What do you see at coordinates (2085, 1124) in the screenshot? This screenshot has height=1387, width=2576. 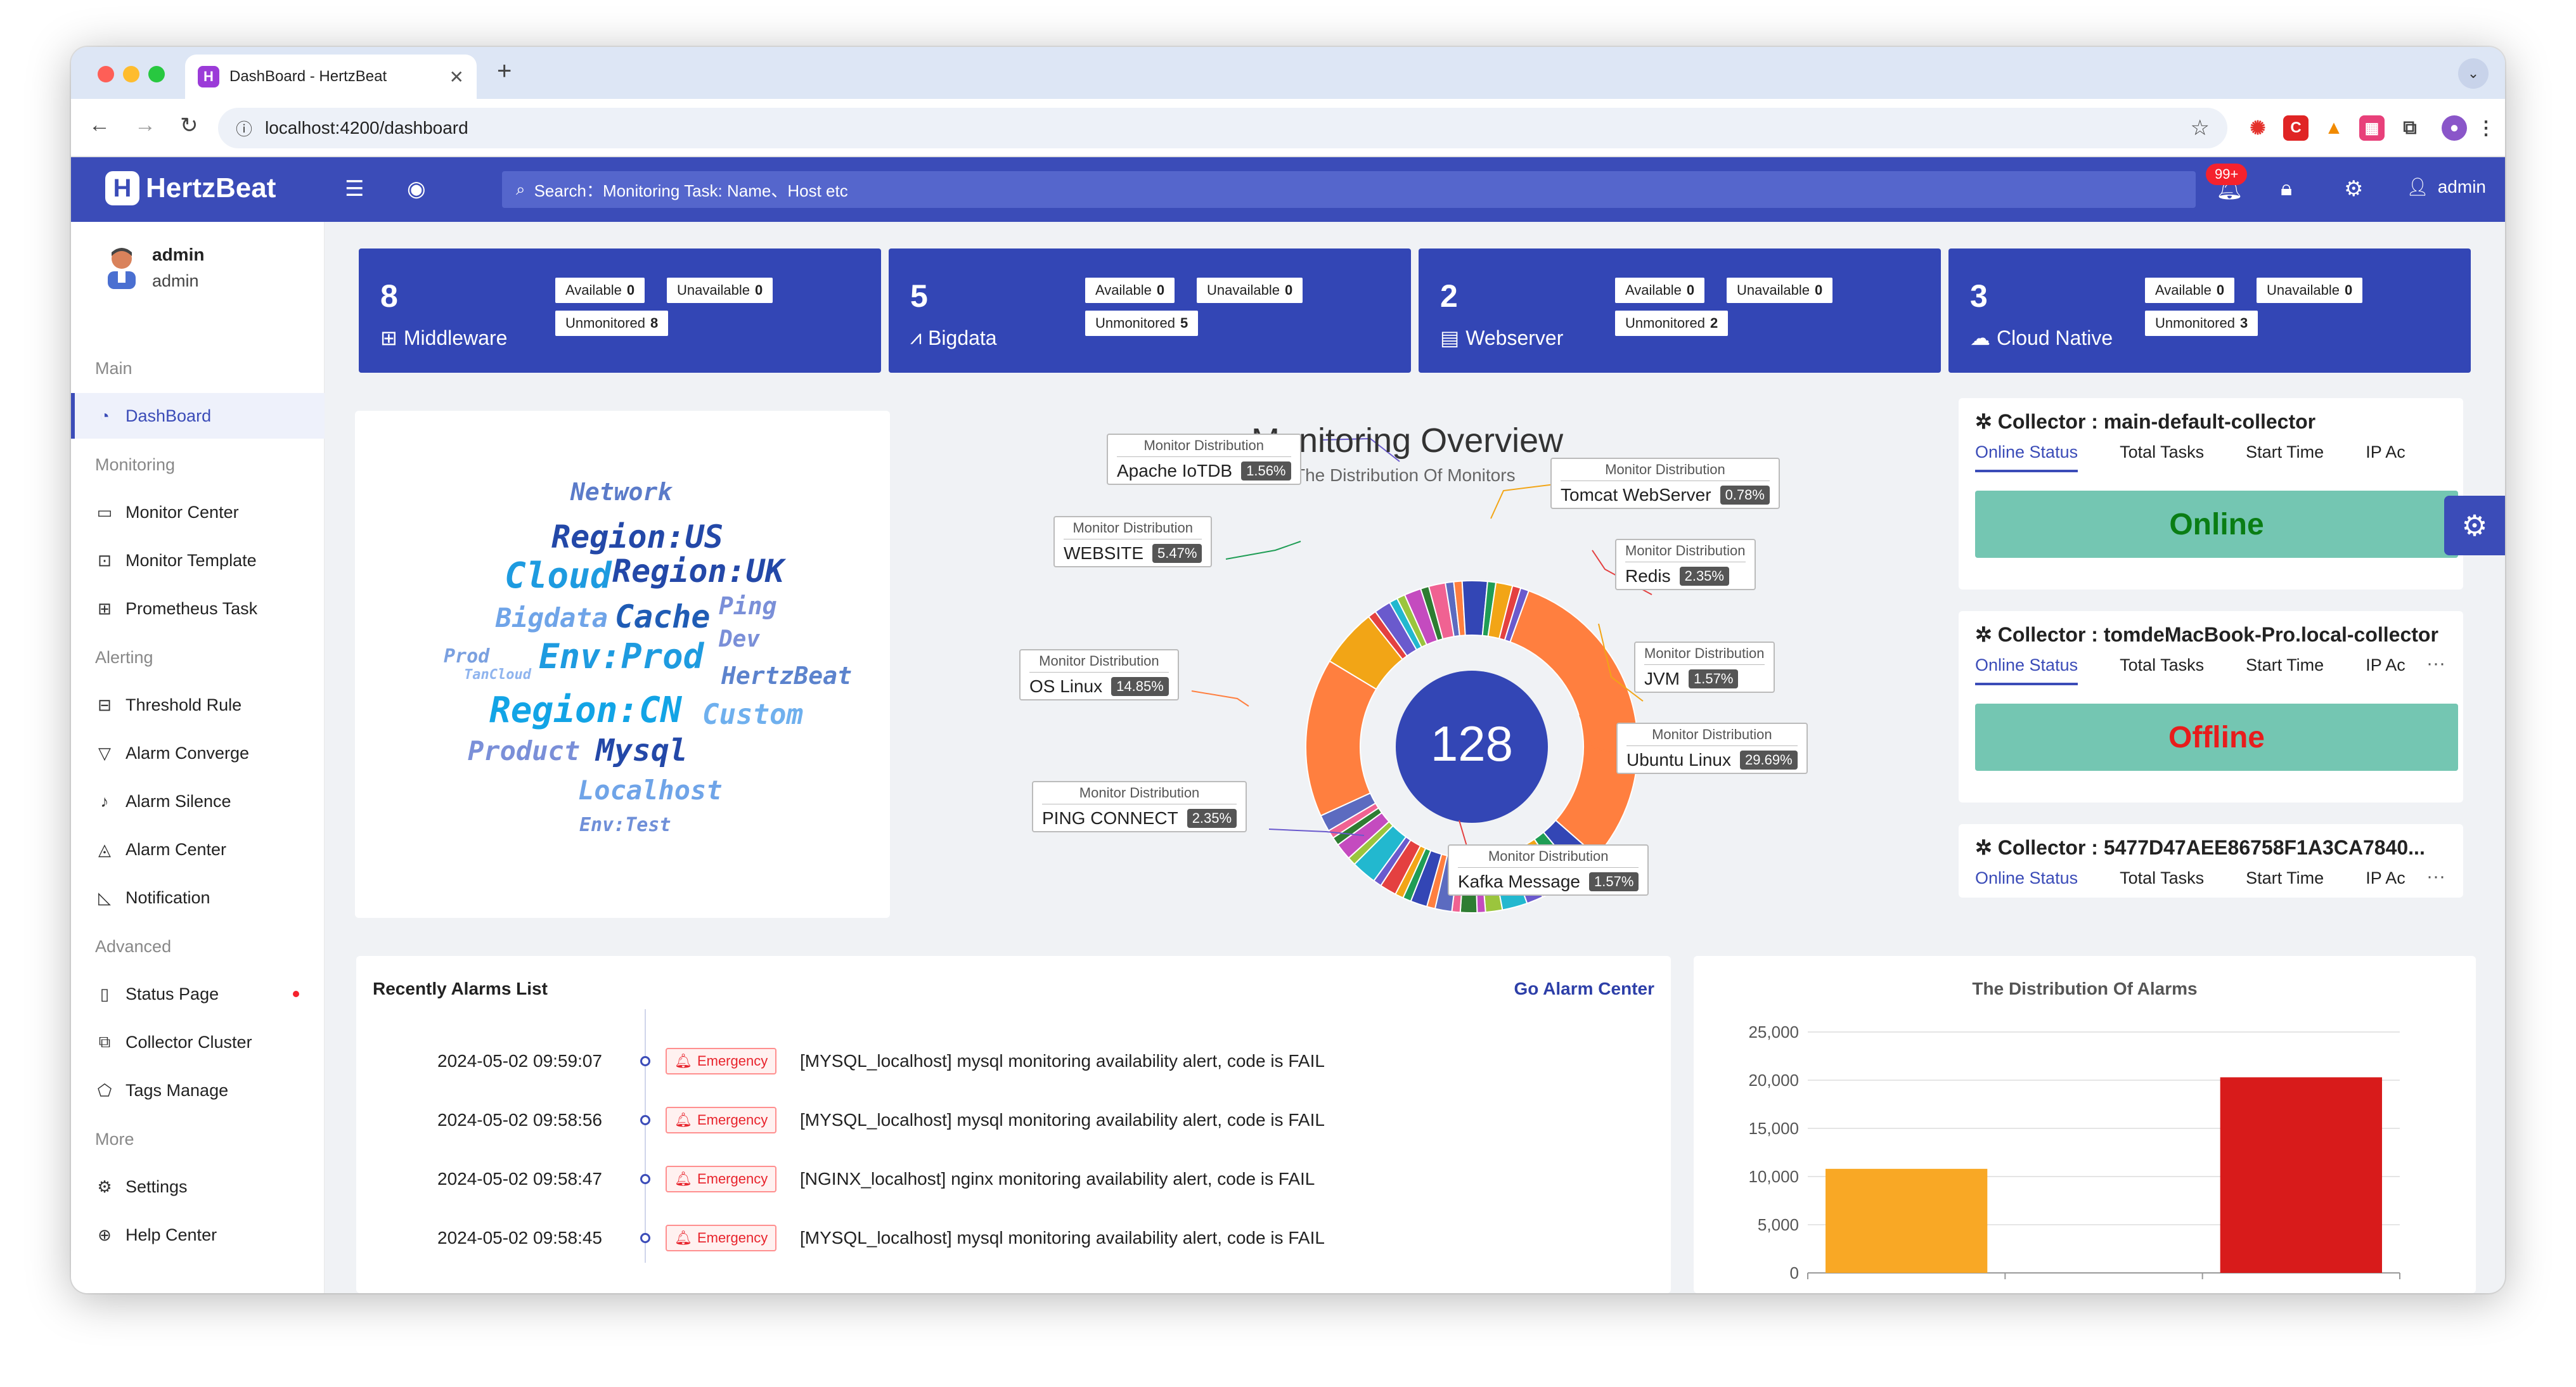 I see `bar-chart-svg: 25,000 20,000 15,000 10,000 5,000 0` at bounding box center [2085, 1124].